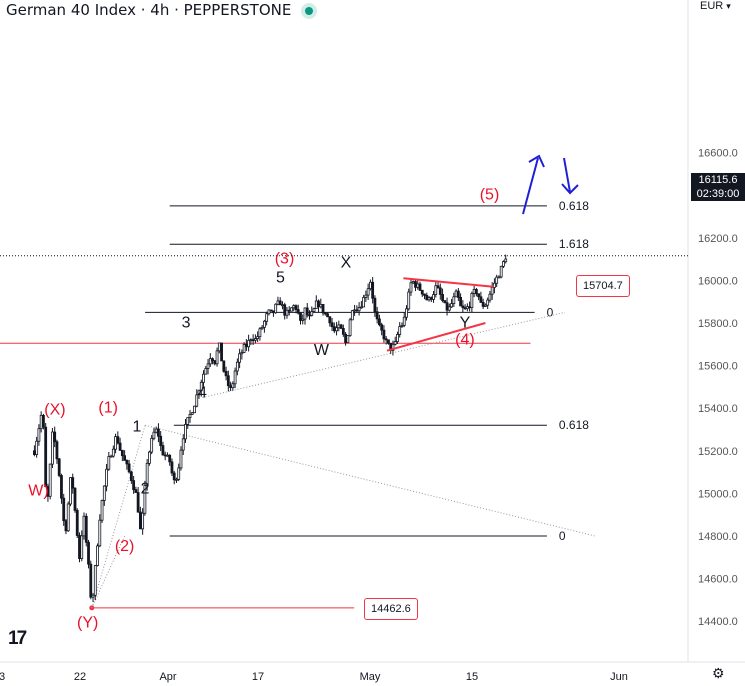 This screenshot has height=686, width=745. I want to click on tradingview-logo: 17, so click(17, 638).